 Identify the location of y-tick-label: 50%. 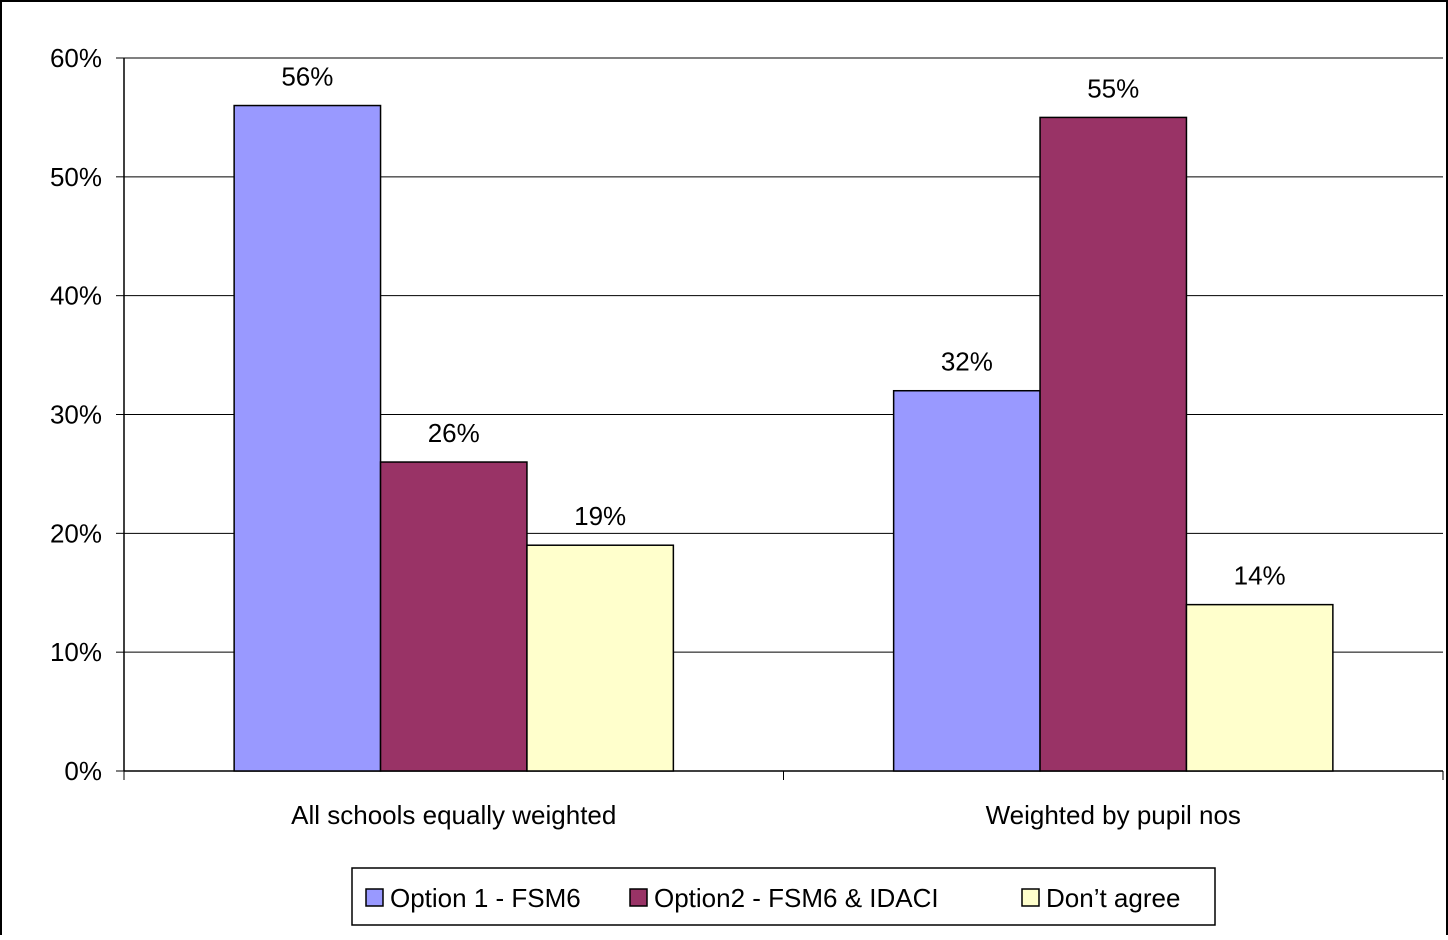
(76, 177).